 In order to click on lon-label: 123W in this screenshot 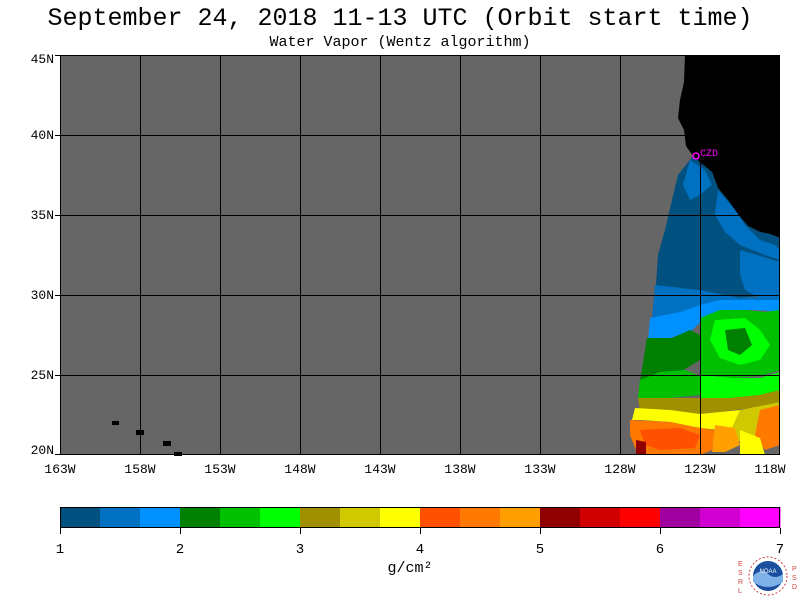, I will do `click(700, 469)`.